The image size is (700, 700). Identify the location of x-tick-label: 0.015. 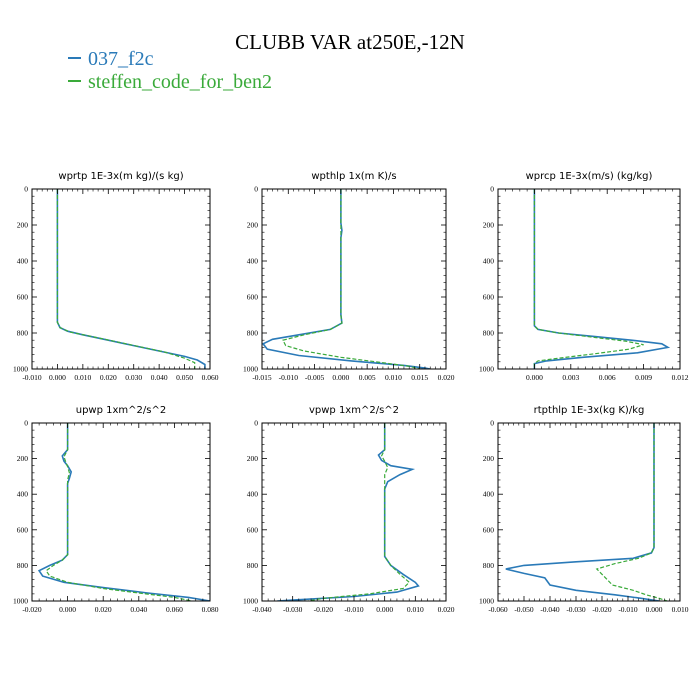
(419, 377).